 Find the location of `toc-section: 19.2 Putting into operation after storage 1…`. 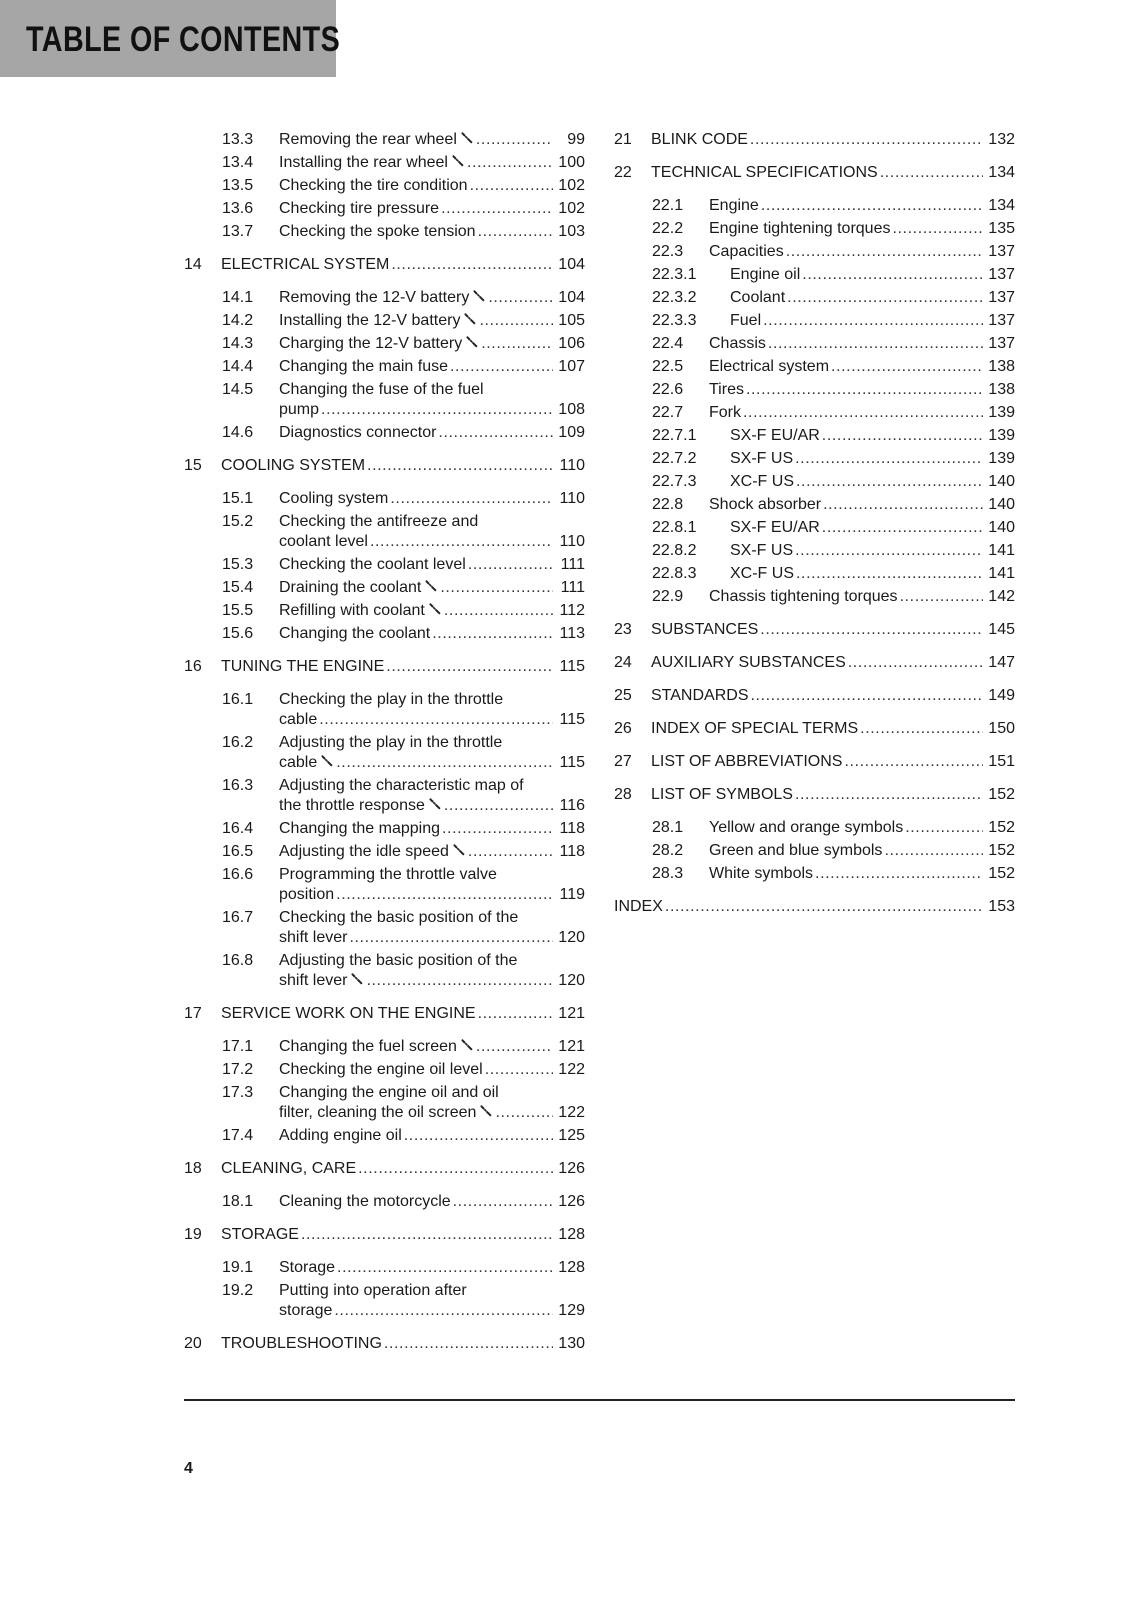

toc-section: 19.2 Putting into operation after storage 1… is located at coordinates (384, 1300).